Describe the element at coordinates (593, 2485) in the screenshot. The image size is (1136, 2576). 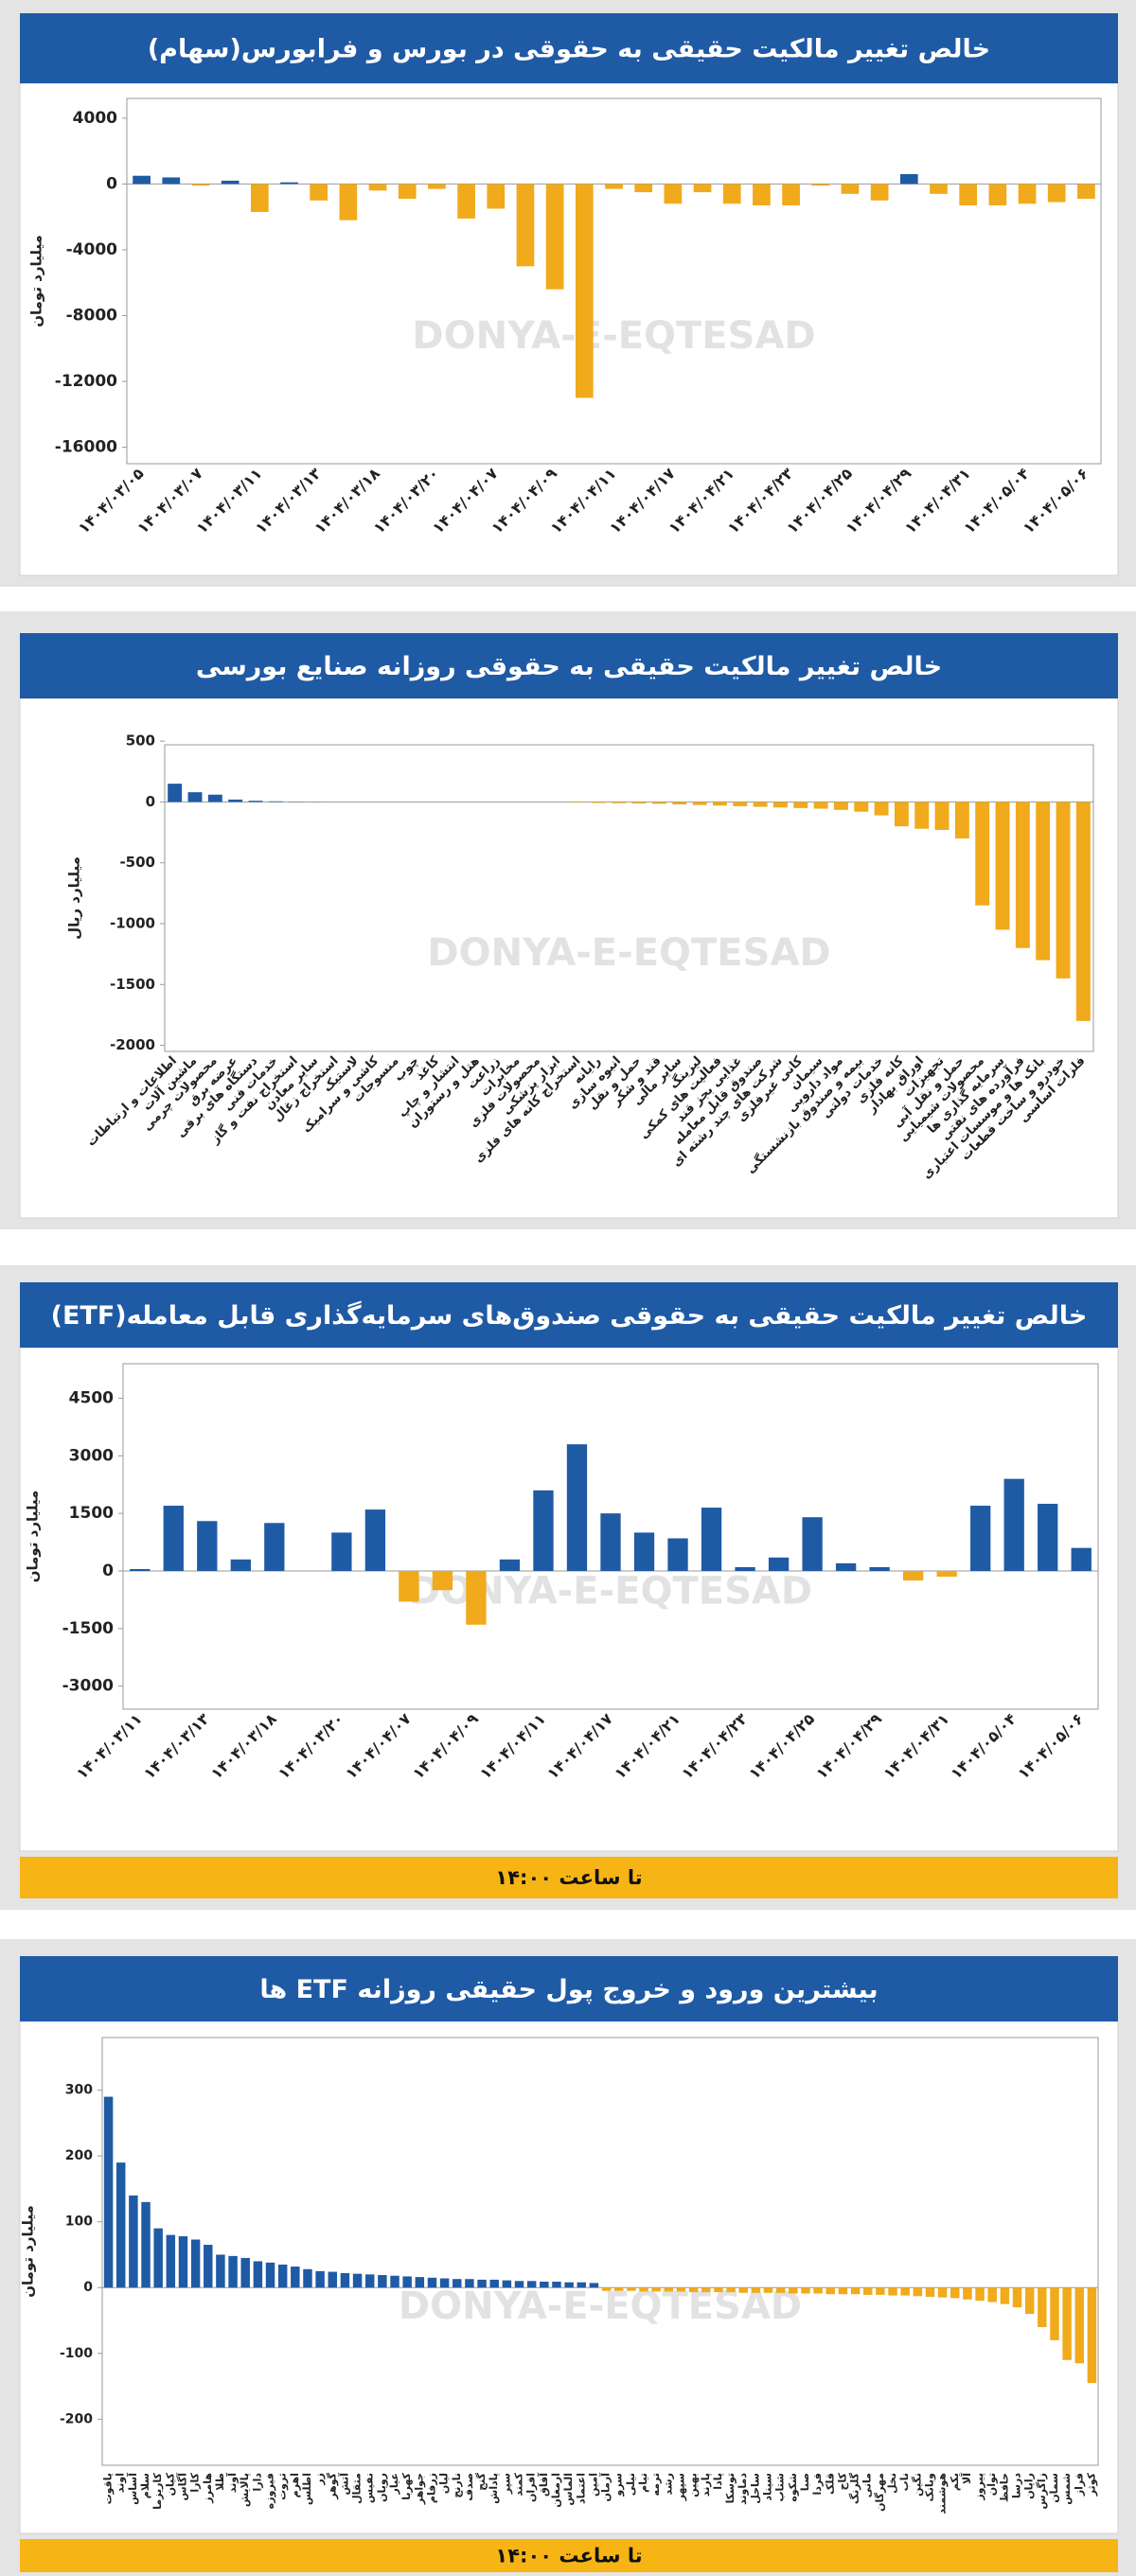
I see `x-tick-label: امین` at that location.